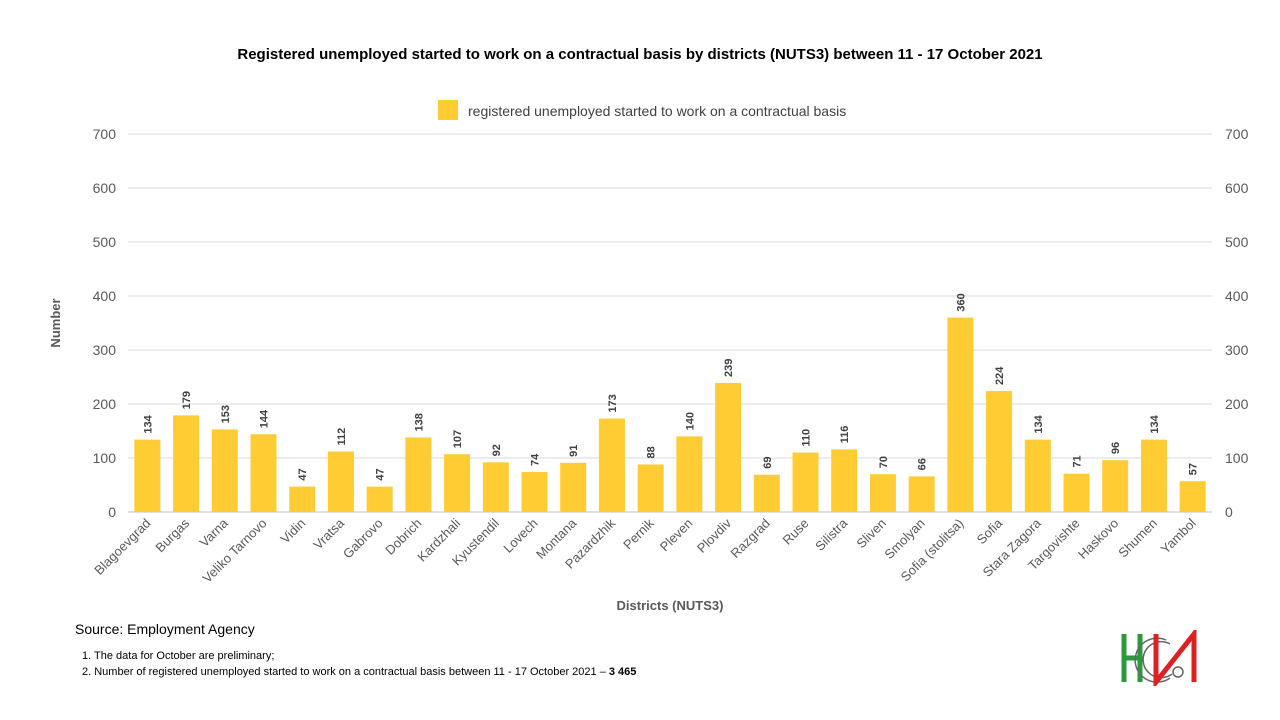  I want to click on y-tick-label-right: 500, so click(1237, 242).